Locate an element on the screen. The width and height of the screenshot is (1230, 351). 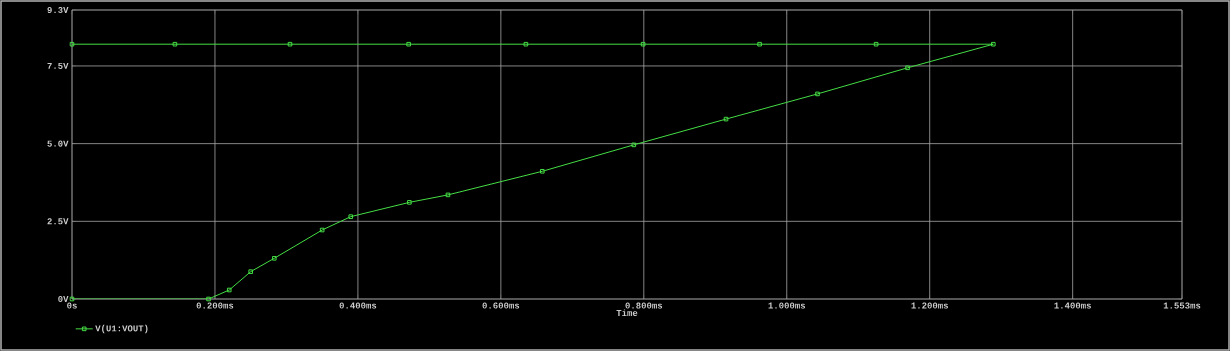
x-tick-label: 1.553ms is located at coordinates (1182, 305).